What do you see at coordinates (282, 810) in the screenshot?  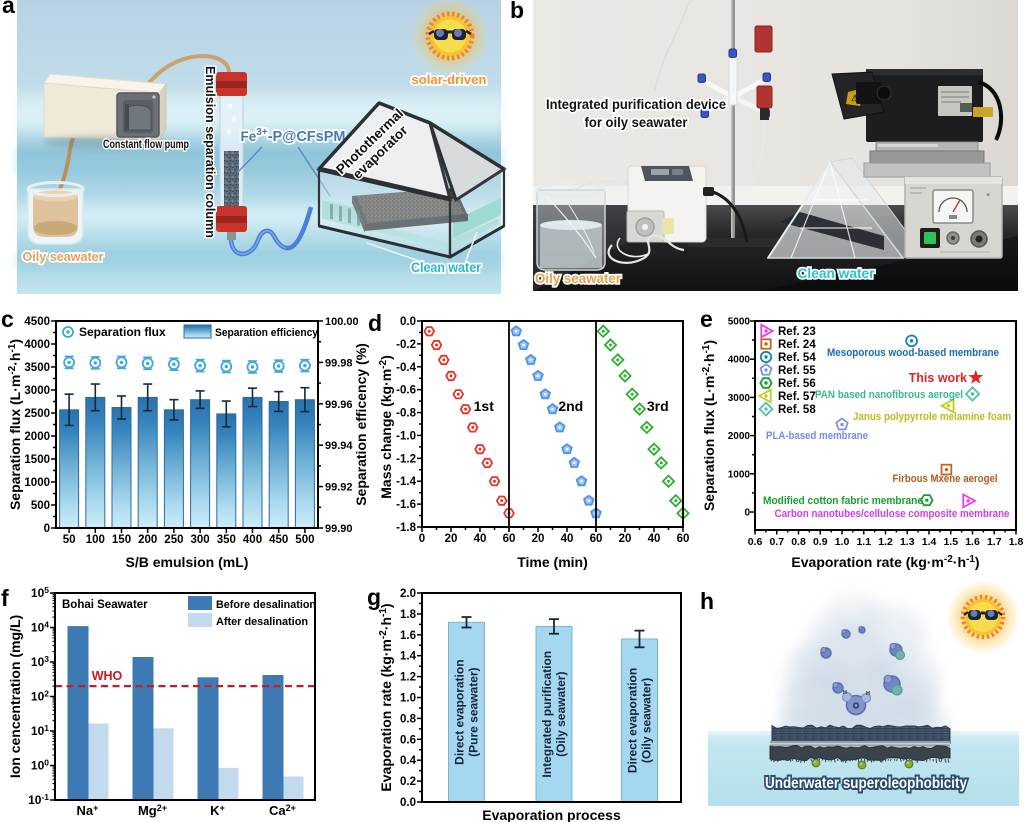 I see `svg-text: Ca2+` at bounding box center [282, 810].